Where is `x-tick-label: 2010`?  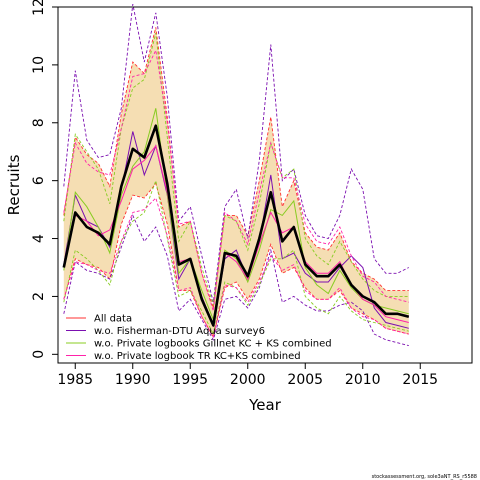
x-tick-label: 2010 is located at coordinates (363, 380).